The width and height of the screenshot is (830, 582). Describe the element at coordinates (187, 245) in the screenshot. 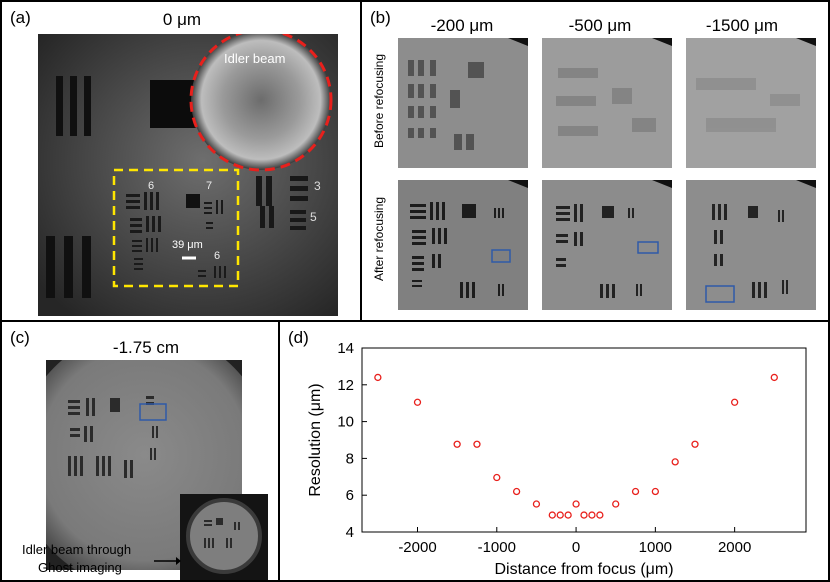

I see `scale-bar-label: 39 μm` at that location.